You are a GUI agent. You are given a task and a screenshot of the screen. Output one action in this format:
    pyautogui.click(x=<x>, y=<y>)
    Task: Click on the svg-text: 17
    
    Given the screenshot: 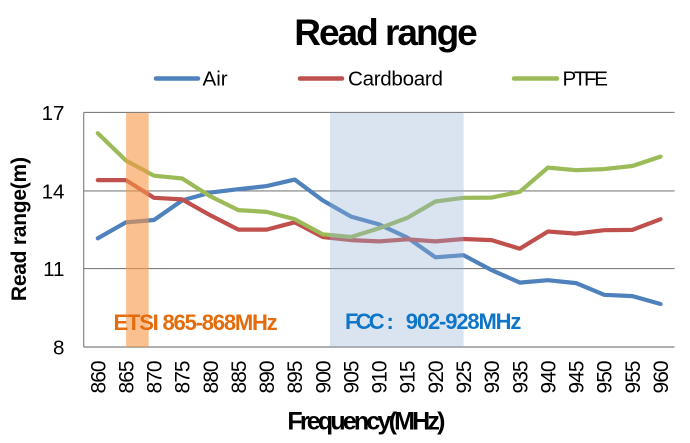 What is the action you would take?
    pyautogui.click(x=53, y=113)
    